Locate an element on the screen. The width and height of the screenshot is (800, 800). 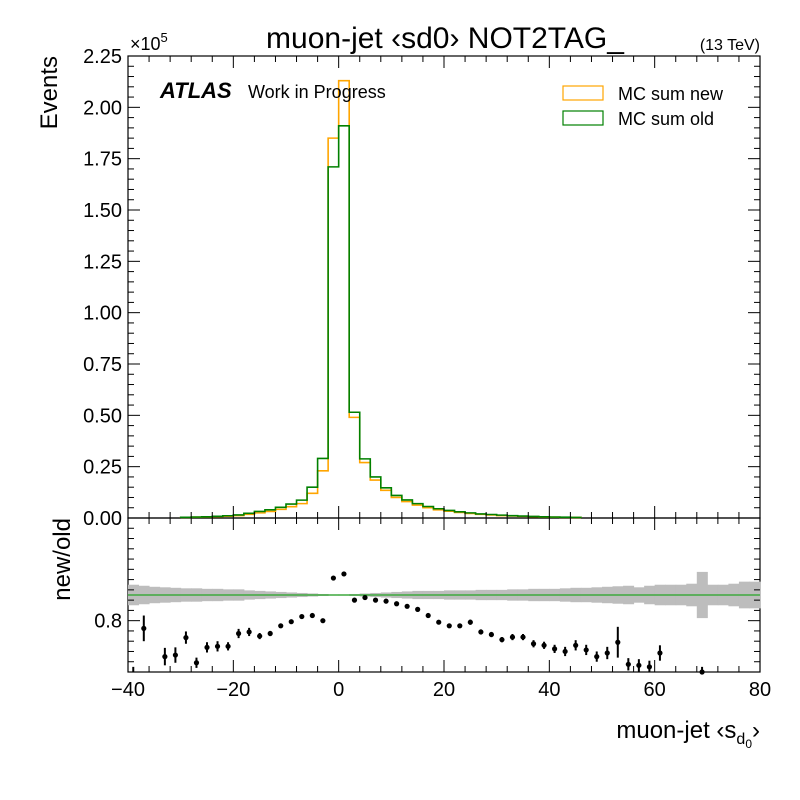
y-tick-label: 0.00 is located at coordinates (102, 519).